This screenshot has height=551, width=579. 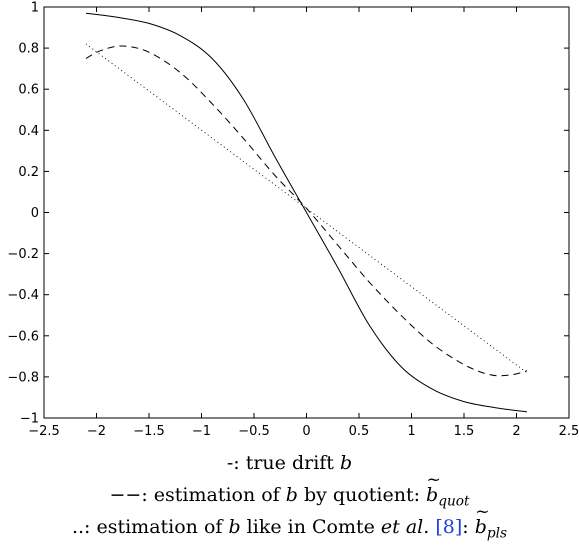 What do you see at coordinates (28, 131) in the screenshot?
I see `y-tick-label: 0.4` at bounding box center [28, 131].